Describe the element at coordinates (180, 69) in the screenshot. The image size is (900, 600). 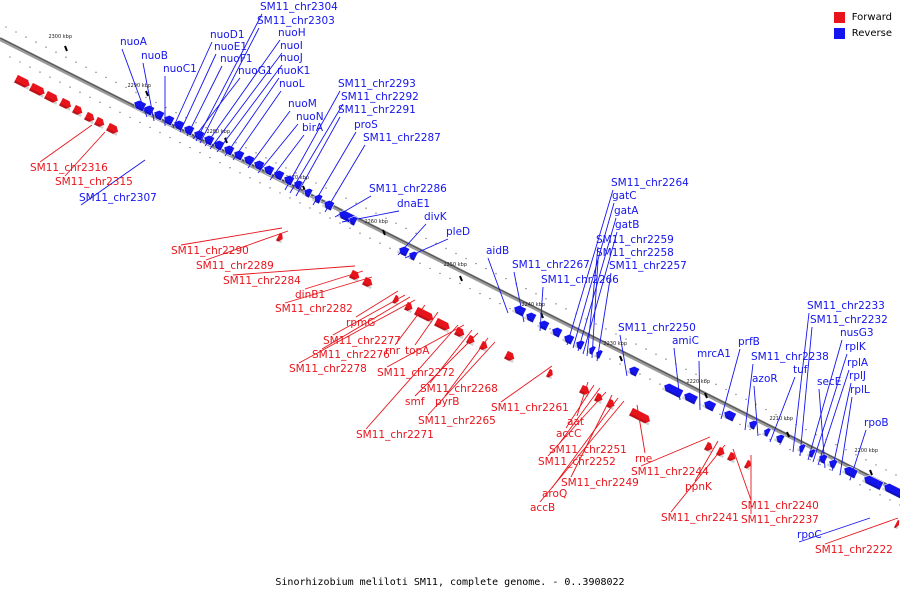
I see `reverse-gene-label: nuoC1` at that location.